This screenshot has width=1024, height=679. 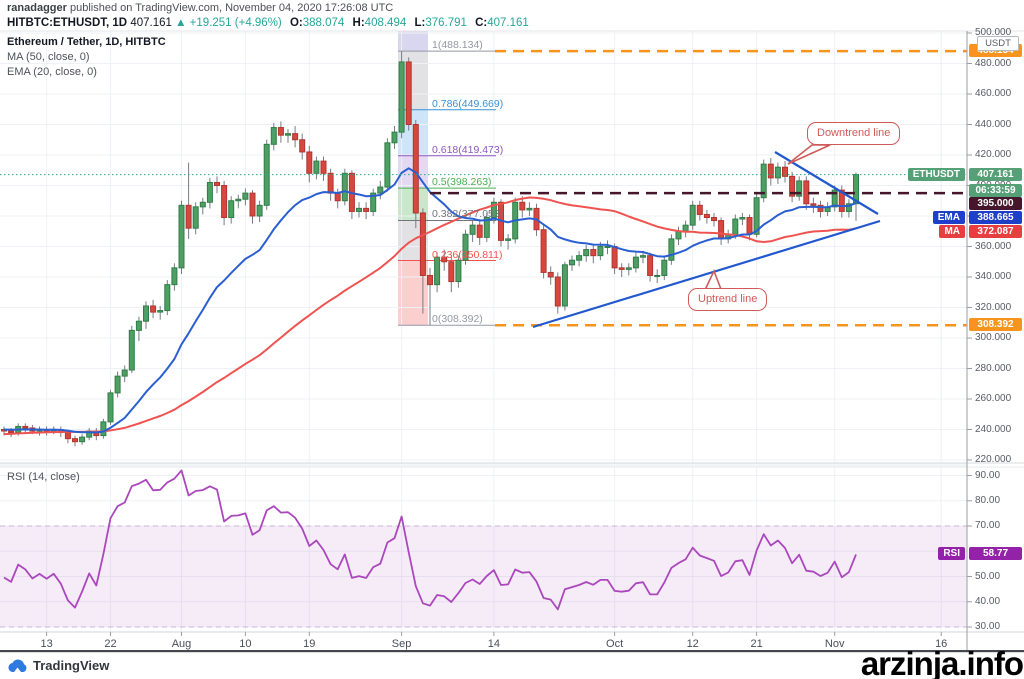 What do you see at coordinates (58, 665) in the screenshot?
I see `tradingview-attribution: TradingView` at bounding box center [58, 665].